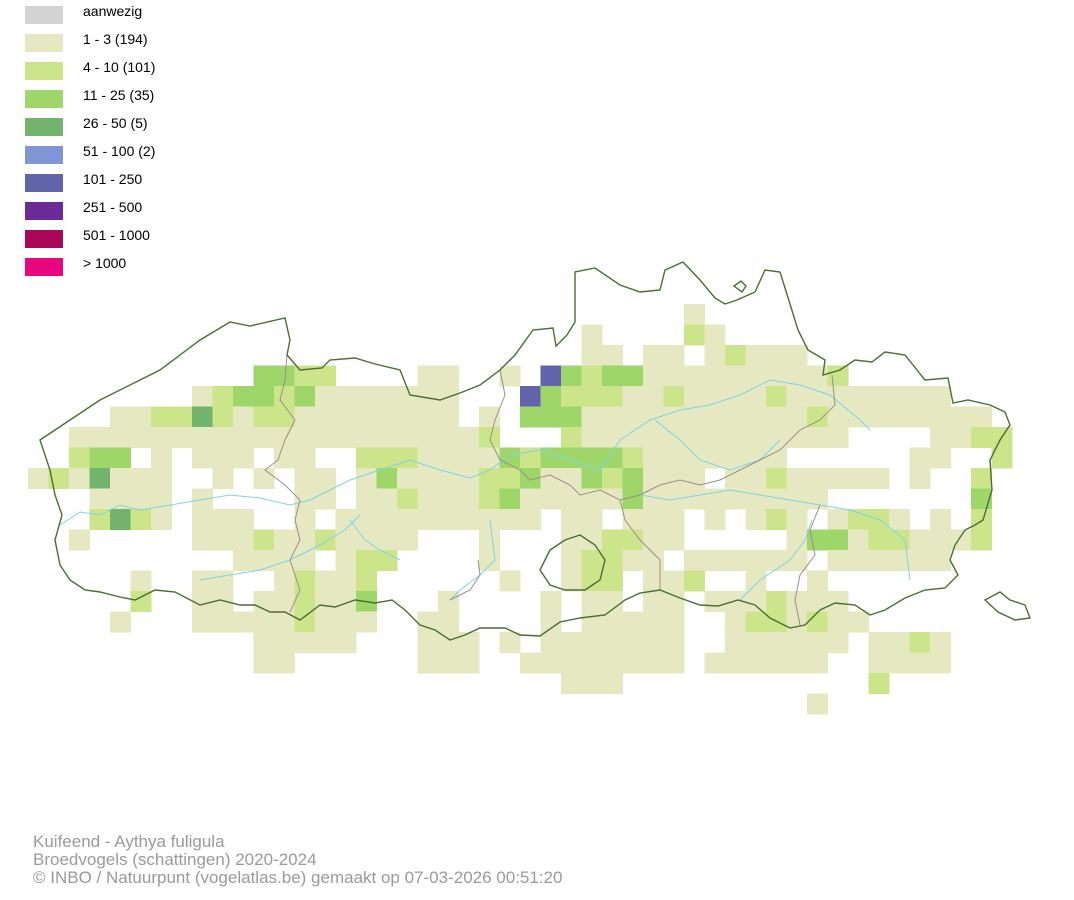 This screenshot has height=900, width=1074. Describe the element at coordinates (113, 179) in the screenshot. I see `legend-label: 101 - 250` at that location.